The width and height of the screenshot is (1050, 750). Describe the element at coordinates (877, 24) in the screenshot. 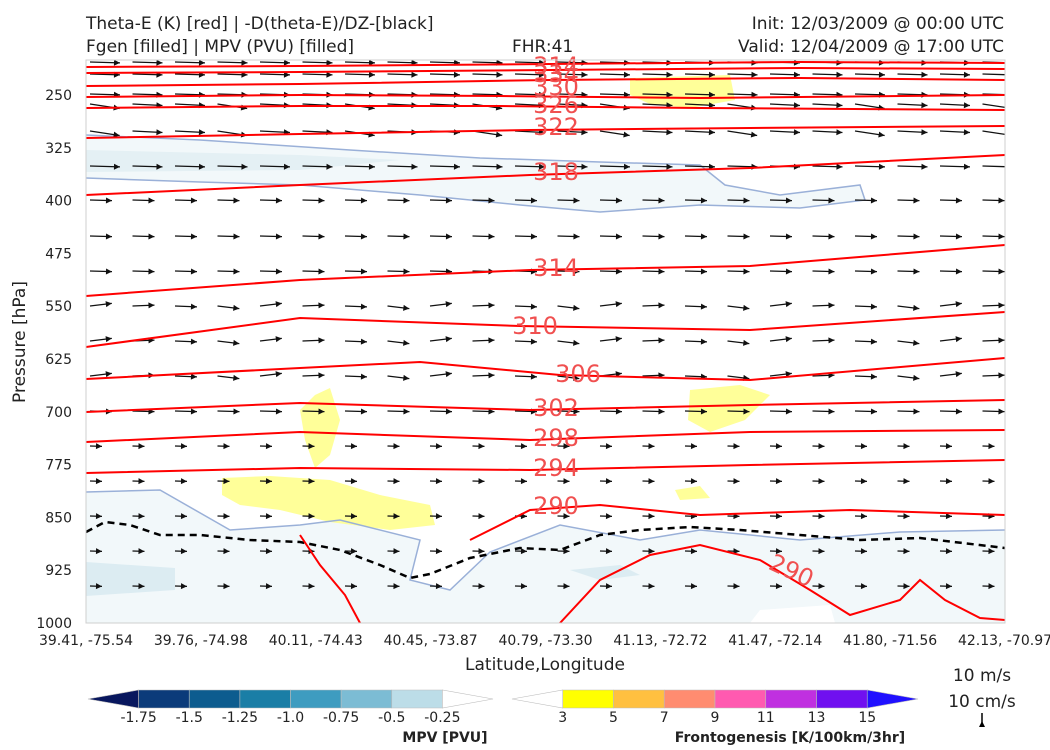

I see `init-time: Init: 12/03/2009 @ 00:00 UTC` at that location.